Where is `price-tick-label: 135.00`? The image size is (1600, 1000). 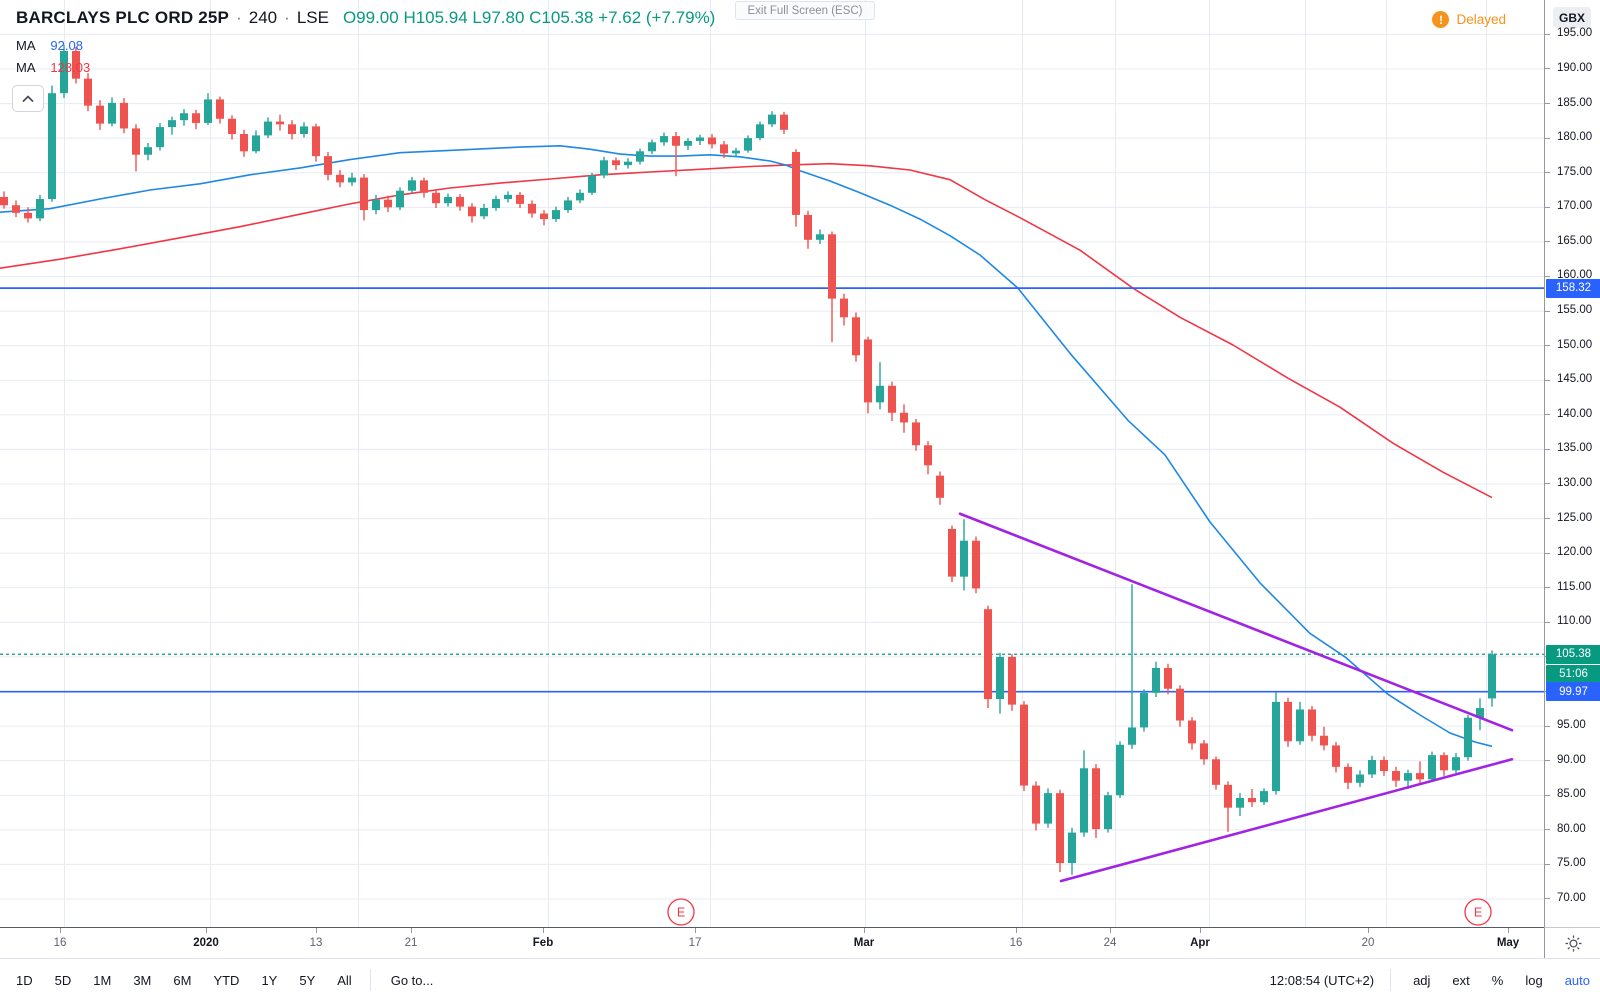 price-tick-label: 135.00 is located at coordinates (1575, 448).